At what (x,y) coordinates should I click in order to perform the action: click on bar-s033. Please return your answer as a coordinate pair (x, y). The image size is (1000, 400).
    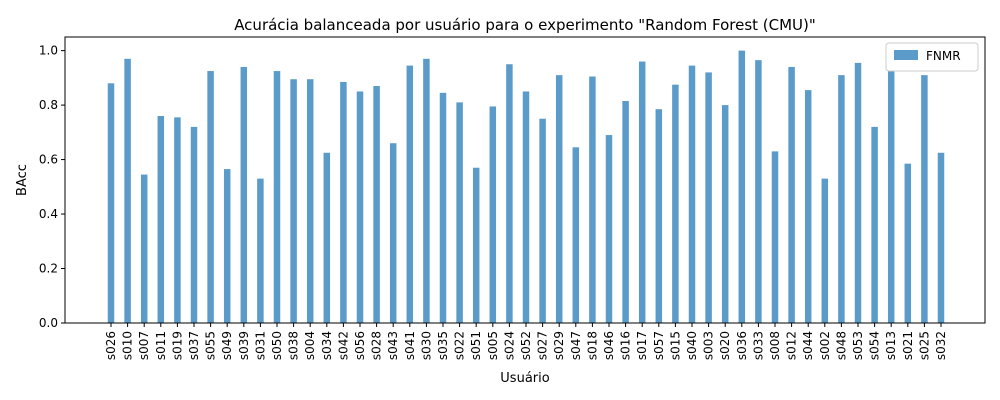
    Looking at the image, I should click on (758, 192).